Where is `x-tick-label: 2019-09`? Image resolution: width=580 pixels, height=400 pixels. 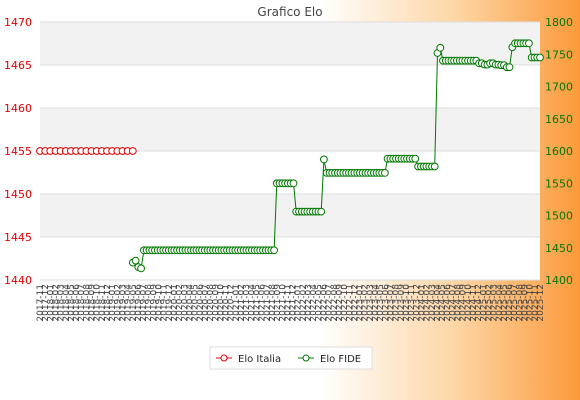 x-tick-label: 2019-09 is located at coordinates (154, 303).